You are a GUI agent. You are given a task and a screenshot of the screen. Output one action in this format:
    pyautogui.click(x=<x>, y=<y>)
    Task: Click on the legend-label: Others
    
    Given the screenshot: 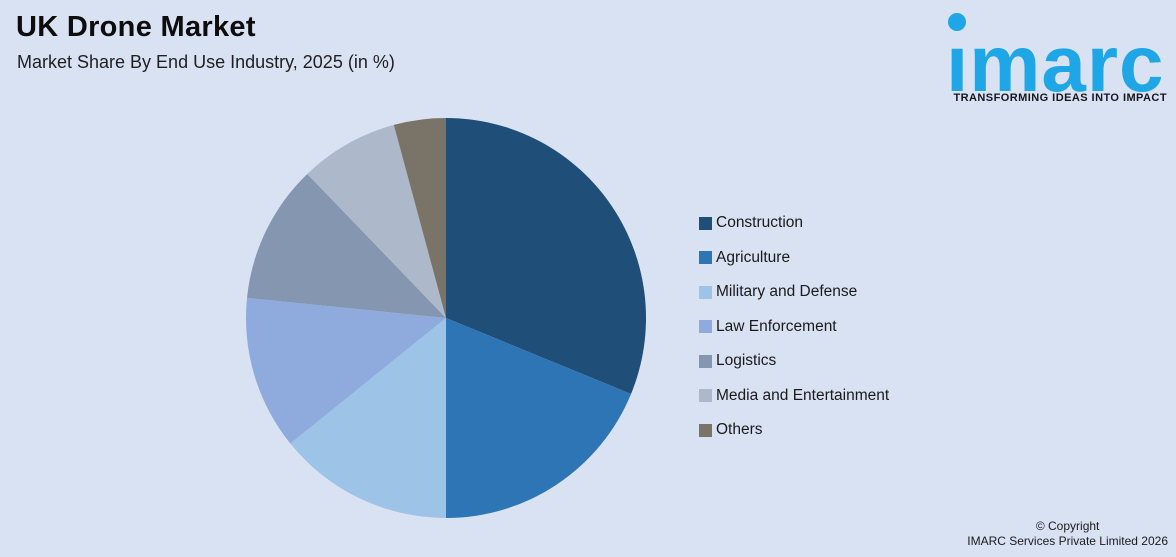 What is the action you would take?
    pyautogui.click(x=739, y=429)
    